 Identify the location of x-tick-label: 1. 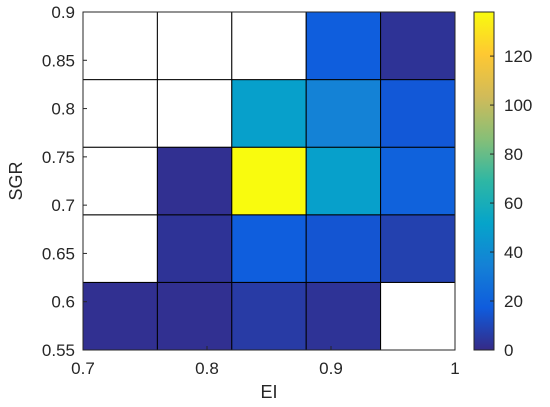
(454, 368).